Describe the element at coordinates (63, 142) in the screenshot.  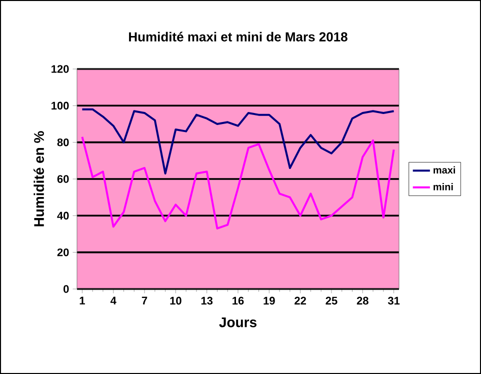
I see `y-tick-label: 80` at that location.